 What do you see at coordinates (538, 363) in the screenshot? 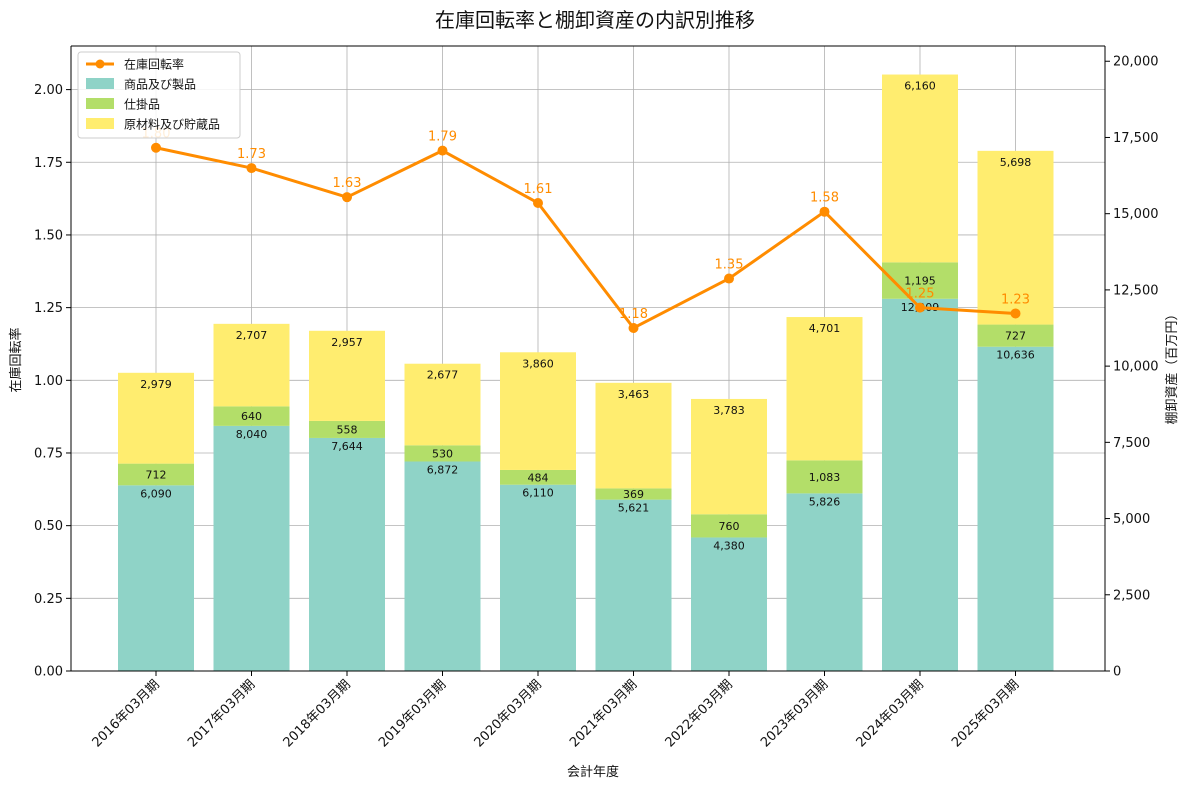
I see `bar-value-label: 3,860` at bounding box center [538, 363].